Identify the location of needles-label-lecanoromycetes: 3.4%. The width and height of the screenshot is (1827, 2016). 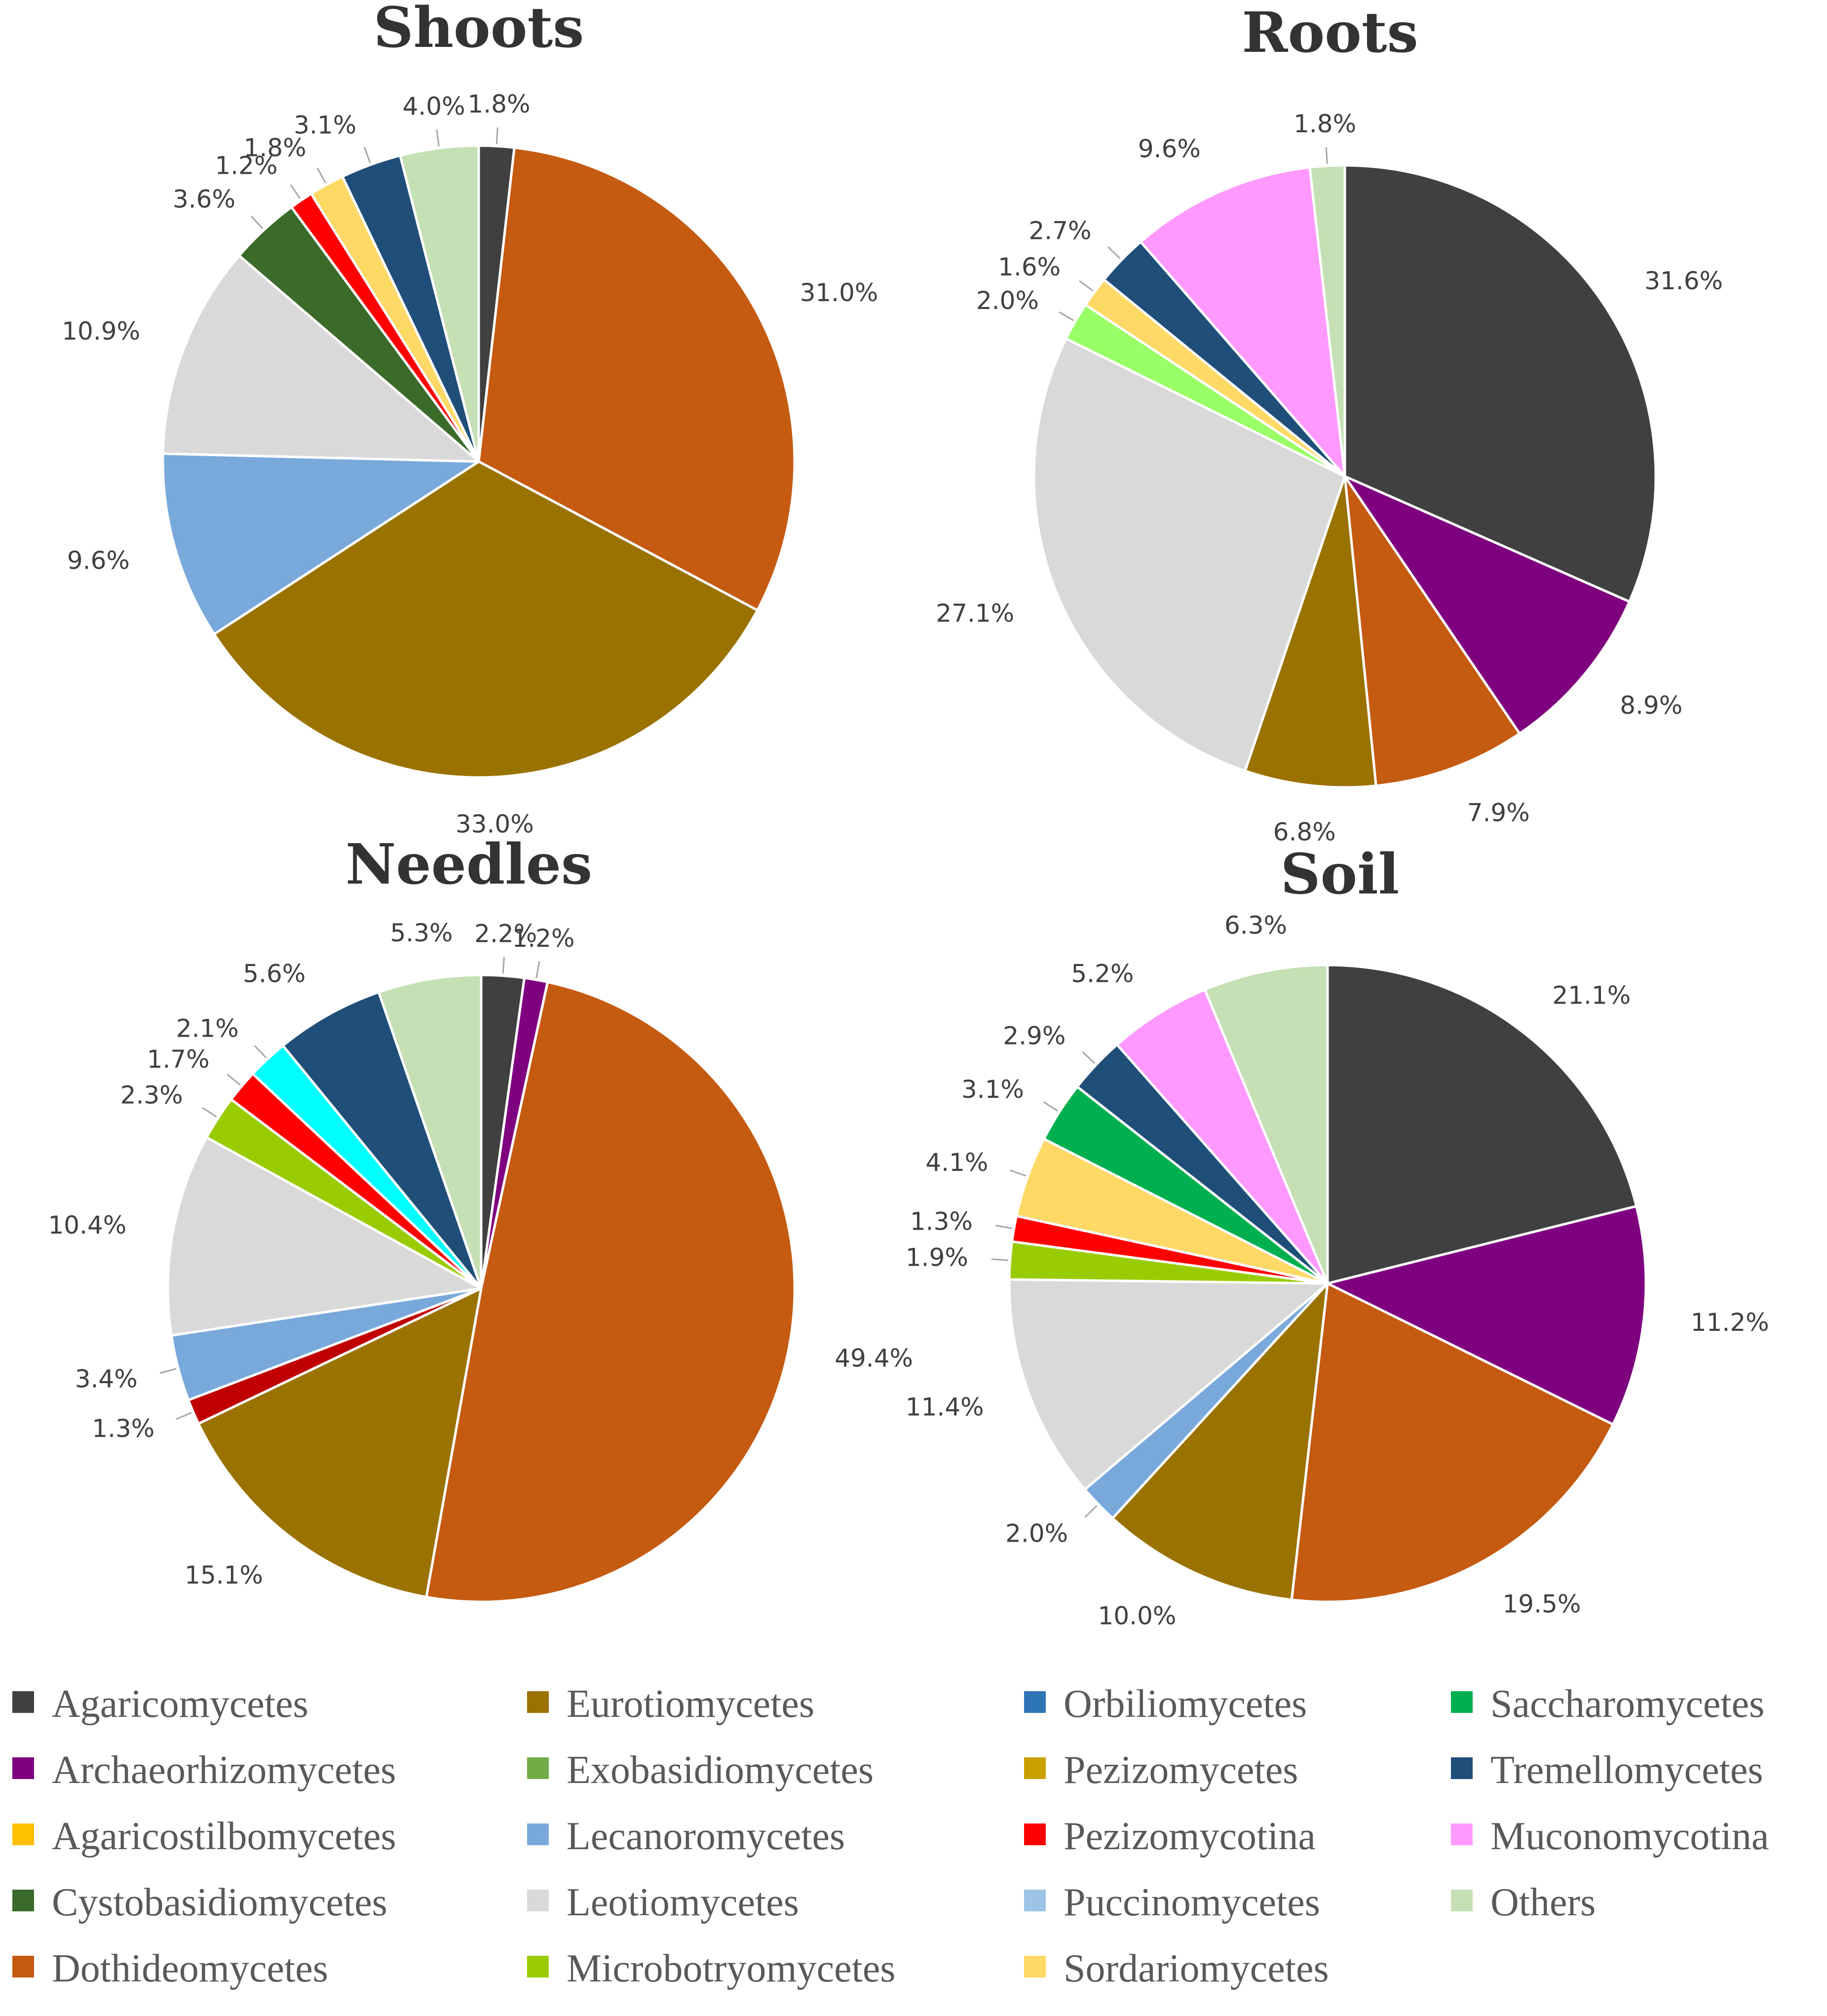
(106, 1378).